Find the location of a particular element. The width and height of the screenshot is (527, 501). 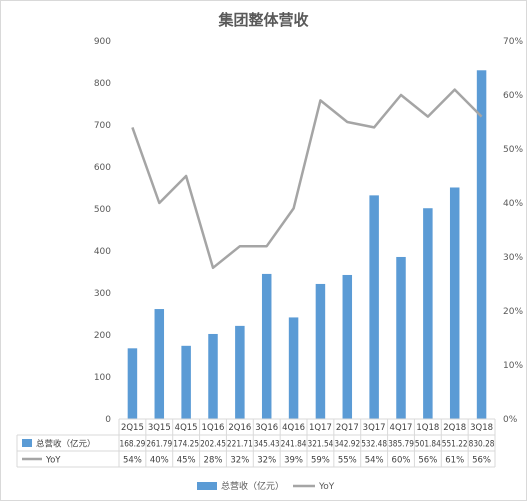

data-label: 345.43 is located at coordinates (267, 445).